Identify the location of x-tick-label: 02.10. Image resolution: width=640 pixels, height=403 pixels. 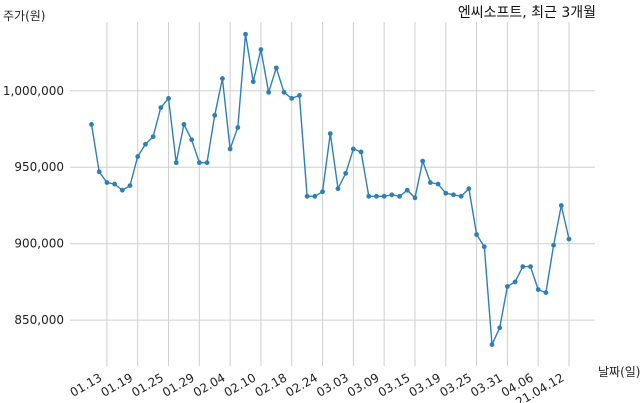
(240, 384).